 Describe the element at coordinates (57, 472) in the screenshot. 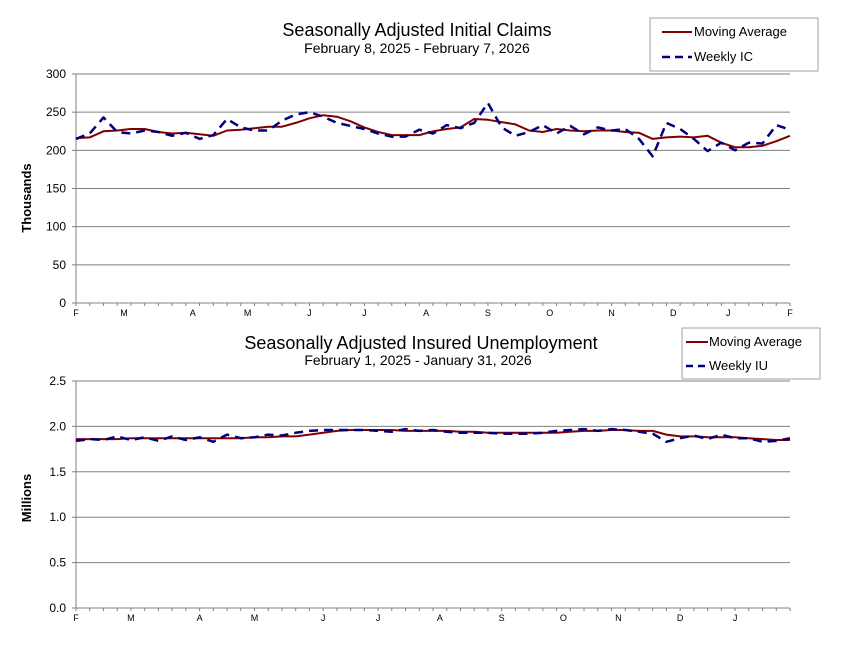

I see `y-tick-label: 1.5` at that location.